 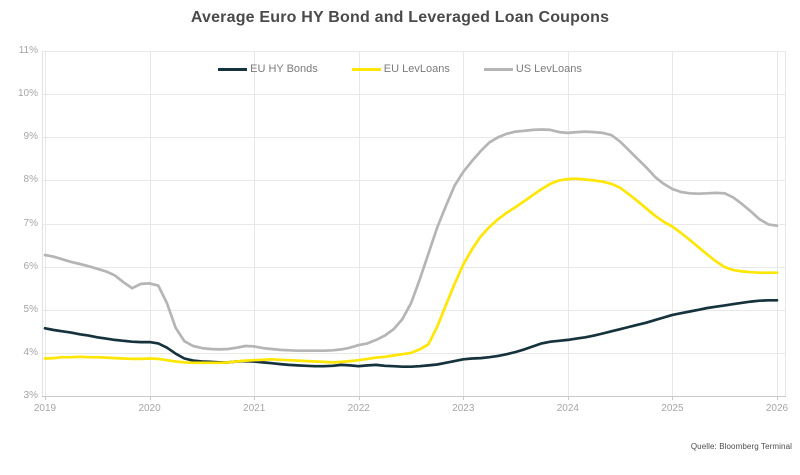 I want to click on legend-swatch-us-levloans, so click(x=498, y=69).